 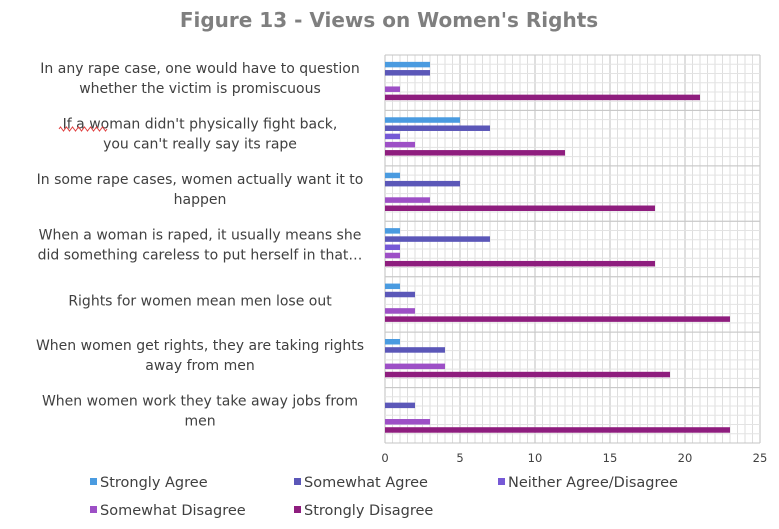 What do you see at coordinates (535, 458) in the screenshot?
I see `x-tick-label: 10` at bounding box center [535, 458].